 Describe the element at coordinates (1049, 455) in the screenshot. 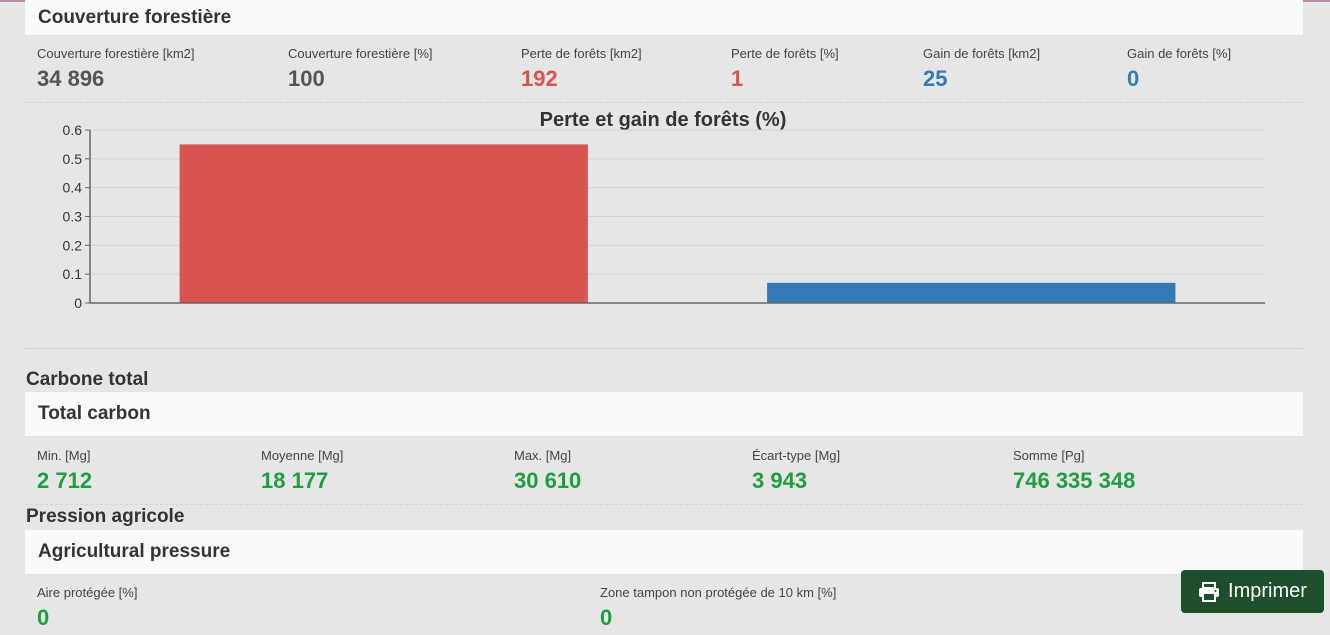

I see `stat-label: Somme [Pg]` at that location.